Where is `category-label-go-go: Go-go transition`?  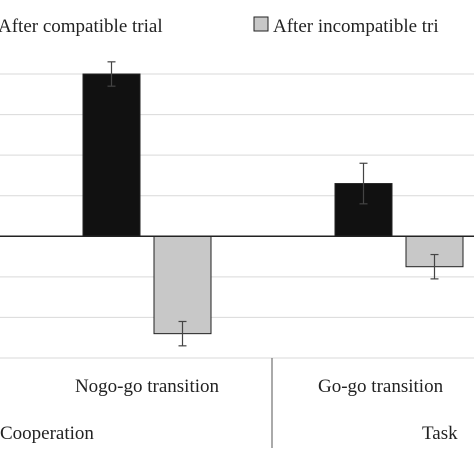
category-label-go-go: Go-go transition is located at coordinates (381, 386).